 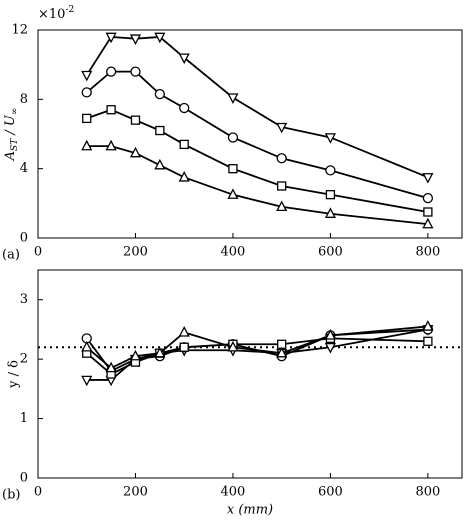 I want to click on y-multiplier: ×10⁻², so click(x=56, y=13).